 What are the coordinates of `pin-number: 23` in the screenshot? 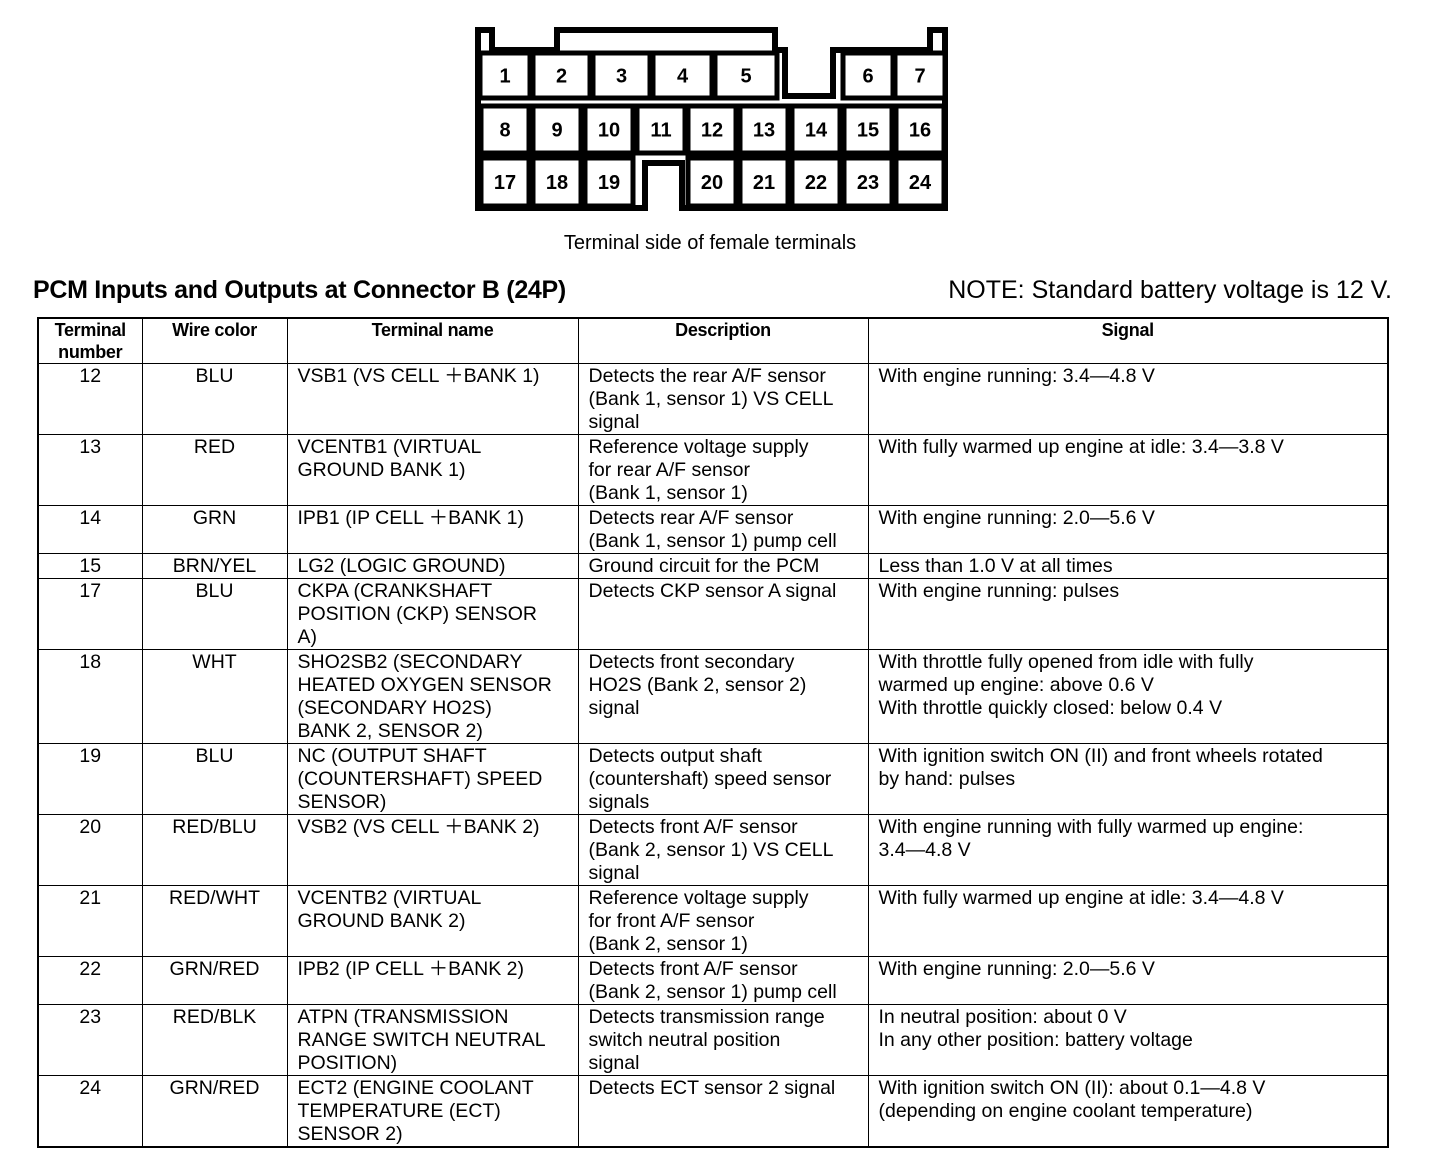 It's located at (868, 183).